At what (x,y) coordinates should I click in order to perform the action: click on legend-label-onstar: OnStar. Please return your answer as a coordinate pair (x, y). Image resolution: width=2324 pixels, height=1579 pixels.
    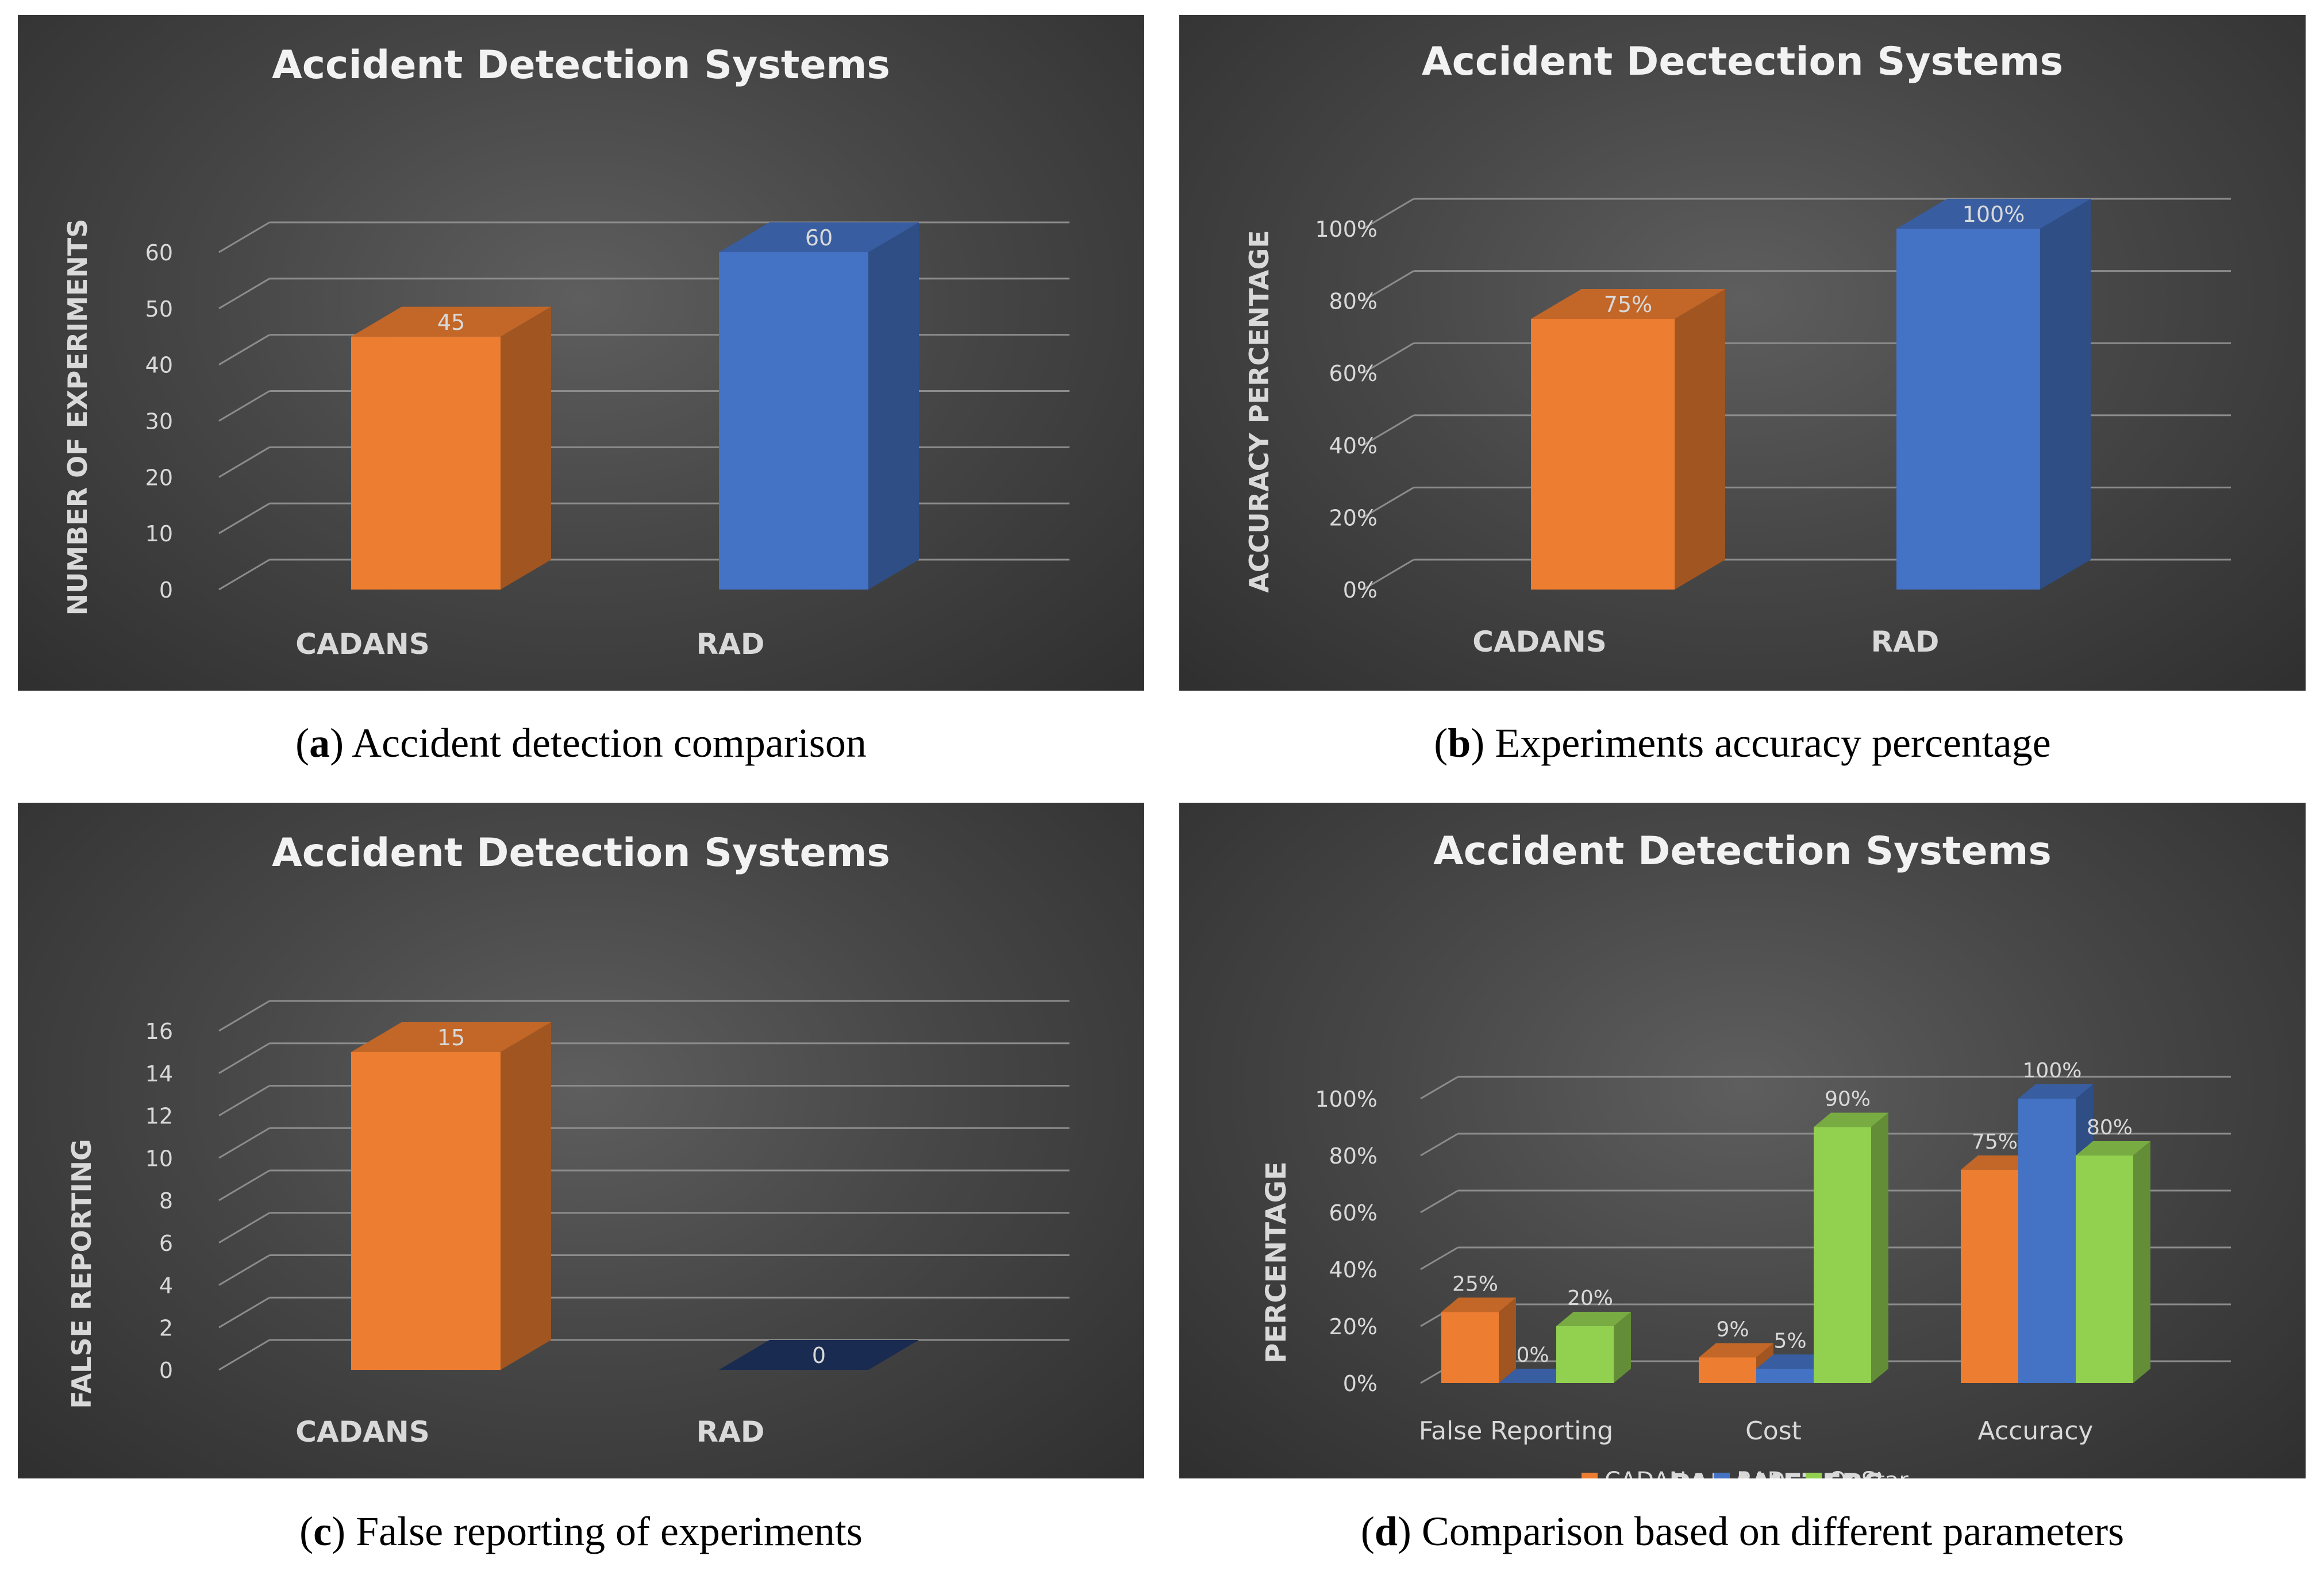
    Looking at the image, I should click on (1869, 1473).